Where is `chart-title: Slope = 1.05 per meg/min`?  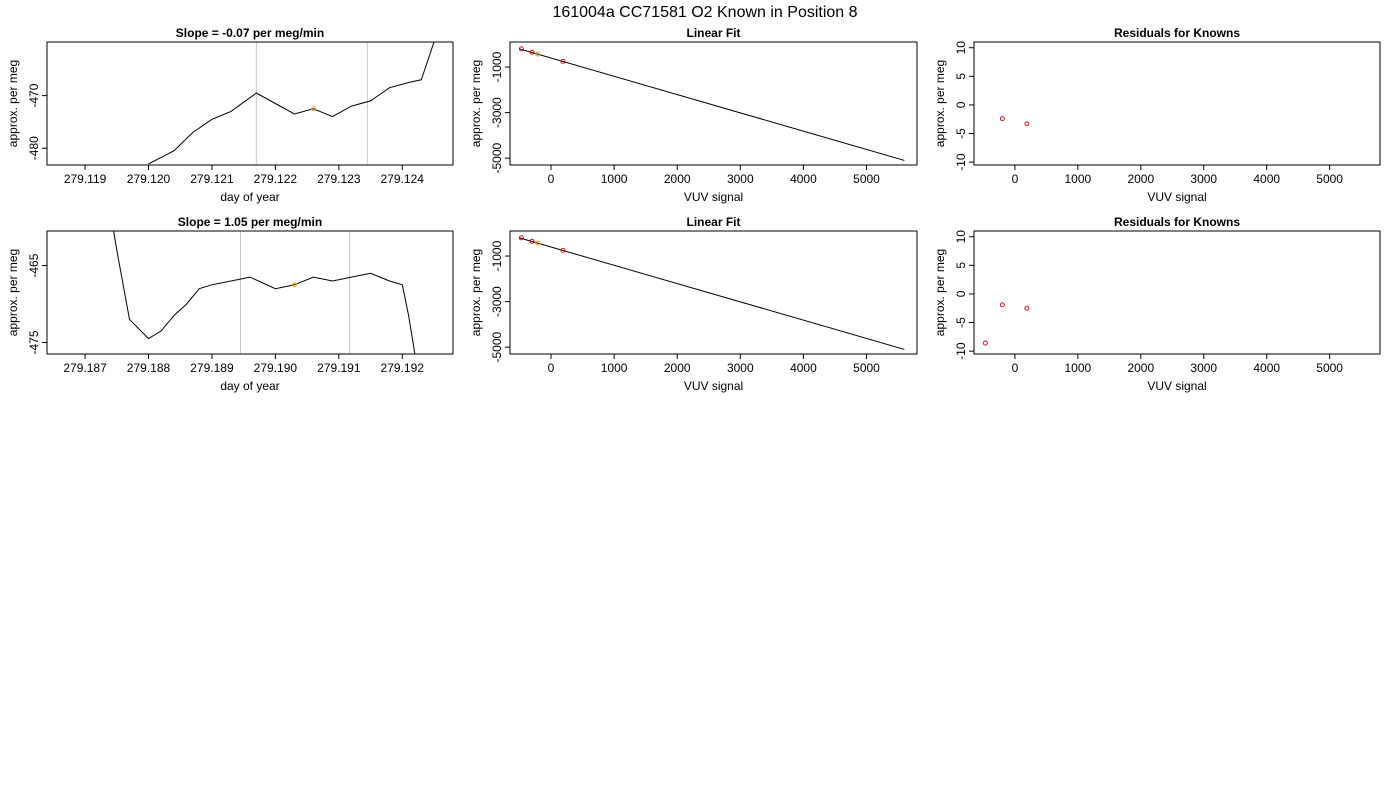
chart-title: Slope = 1.05 per meg/min is located at coordinates (250, 222).